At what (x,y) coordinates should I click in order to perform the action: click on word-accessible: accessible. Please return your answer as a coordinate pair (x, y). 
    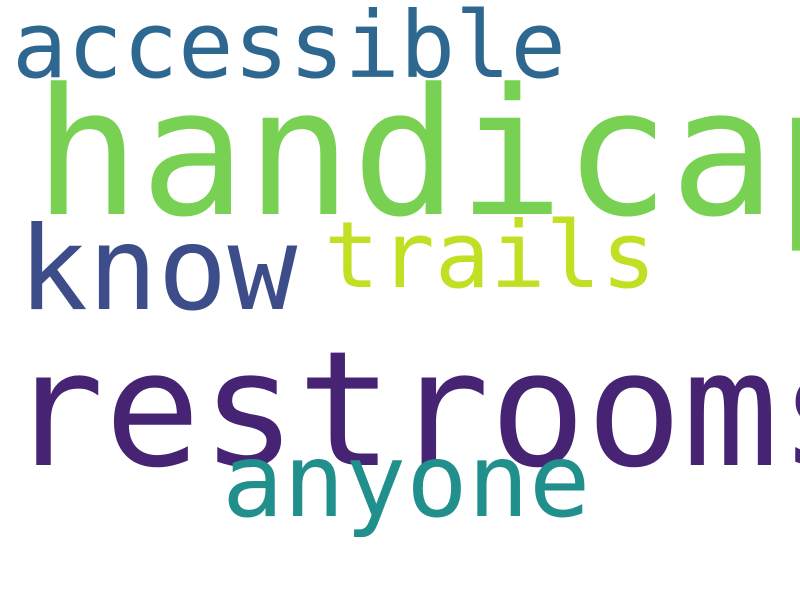
    Looking at the image, I should click on (289, 49).